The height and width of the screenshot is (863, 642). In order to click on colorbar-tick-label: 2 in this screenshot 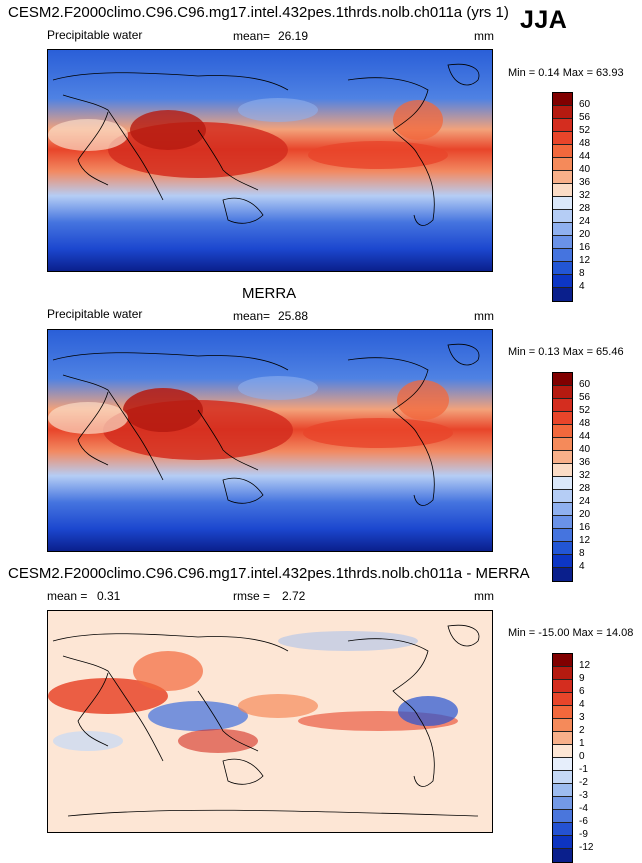, I will do `click(582, 730)`.